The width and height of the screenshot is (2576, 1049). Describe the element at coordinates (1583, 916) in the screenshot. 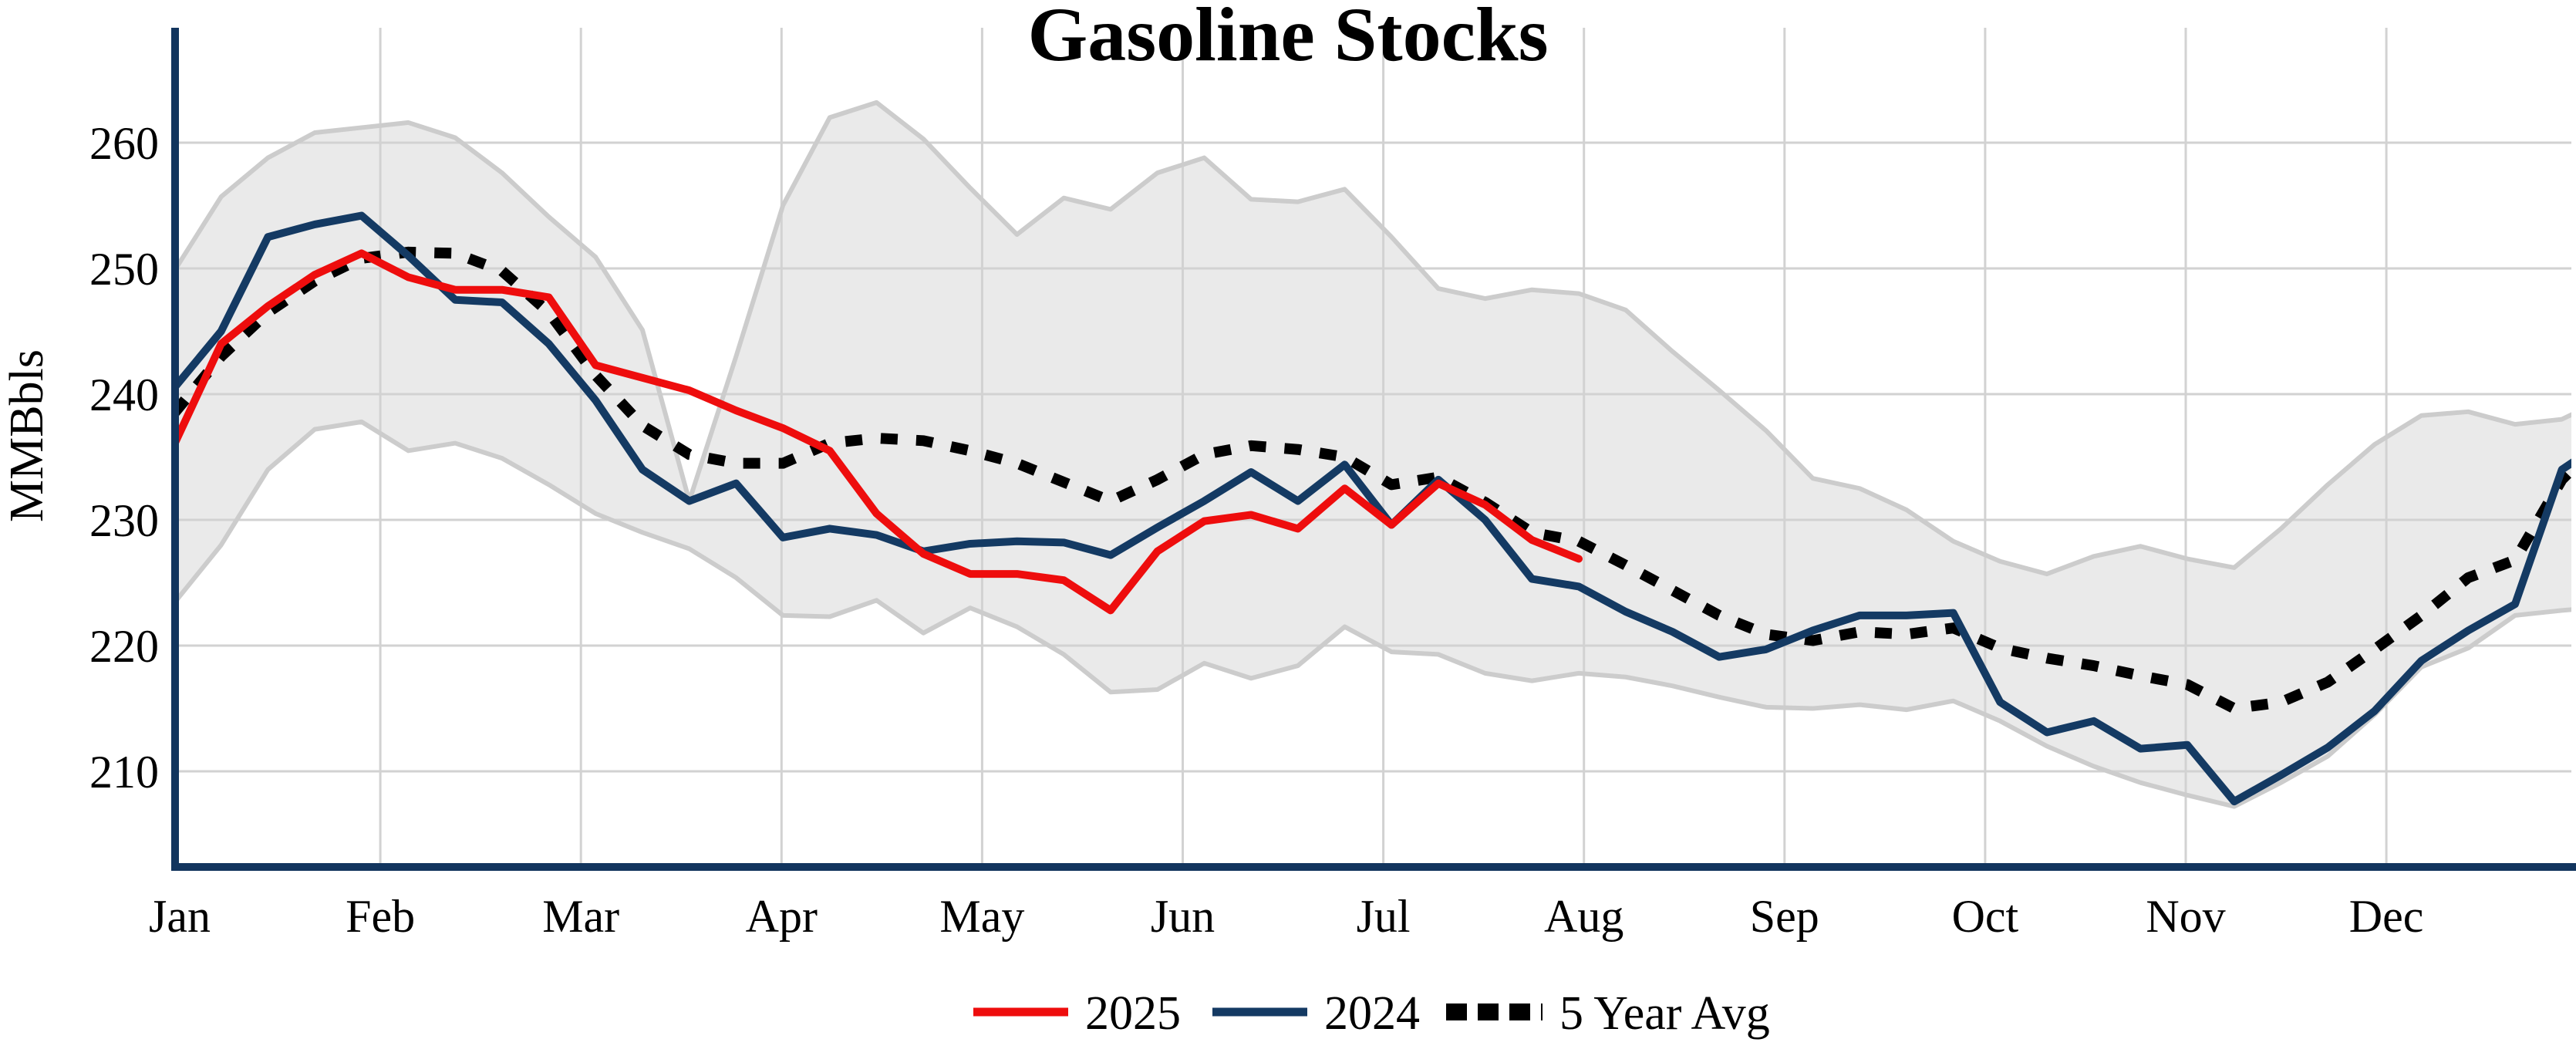

I see `x-tick-label-aug: Aug` at that location.